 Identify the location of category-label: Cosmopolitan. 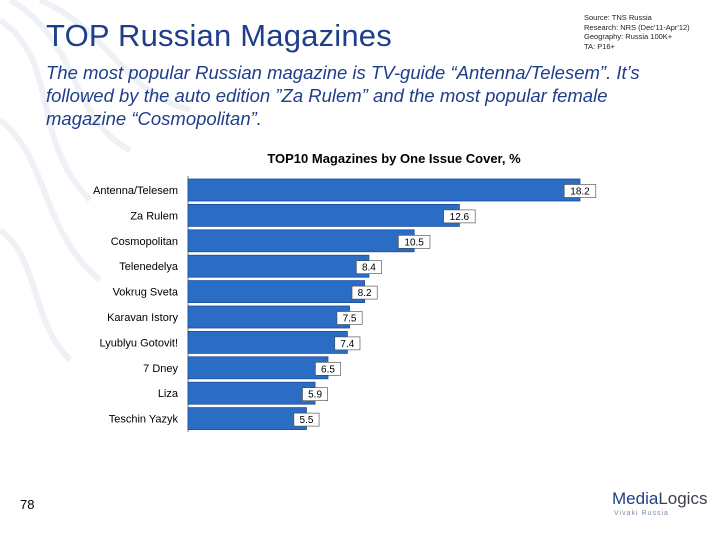
(144, 242).